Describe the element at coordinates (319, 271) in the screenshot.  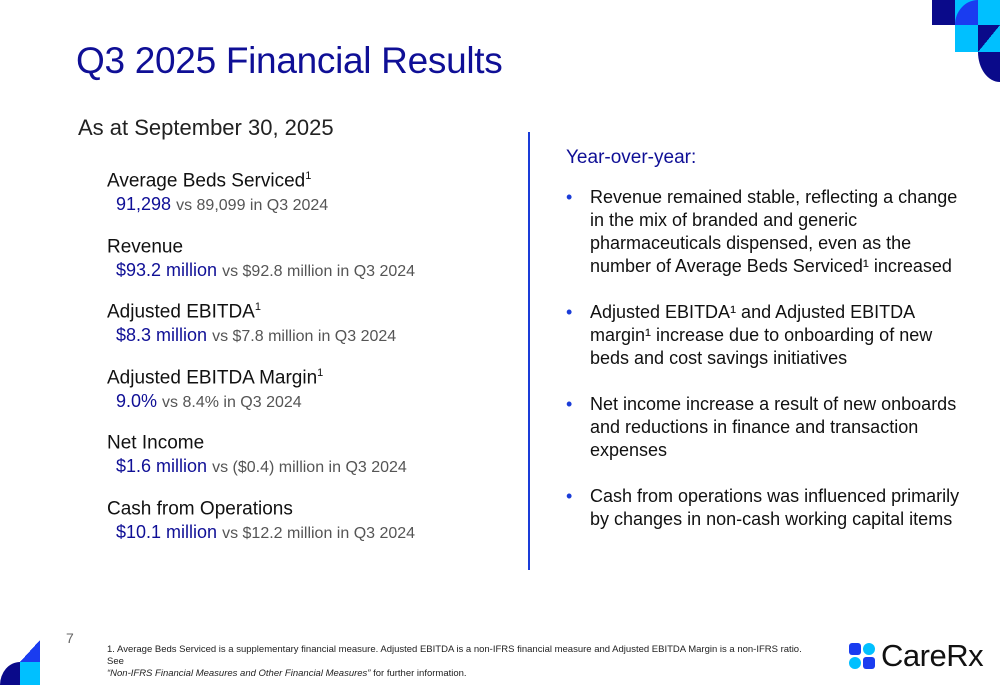
I see `metric-comparison: vs $92.8 million in Q3 2024` at that location.